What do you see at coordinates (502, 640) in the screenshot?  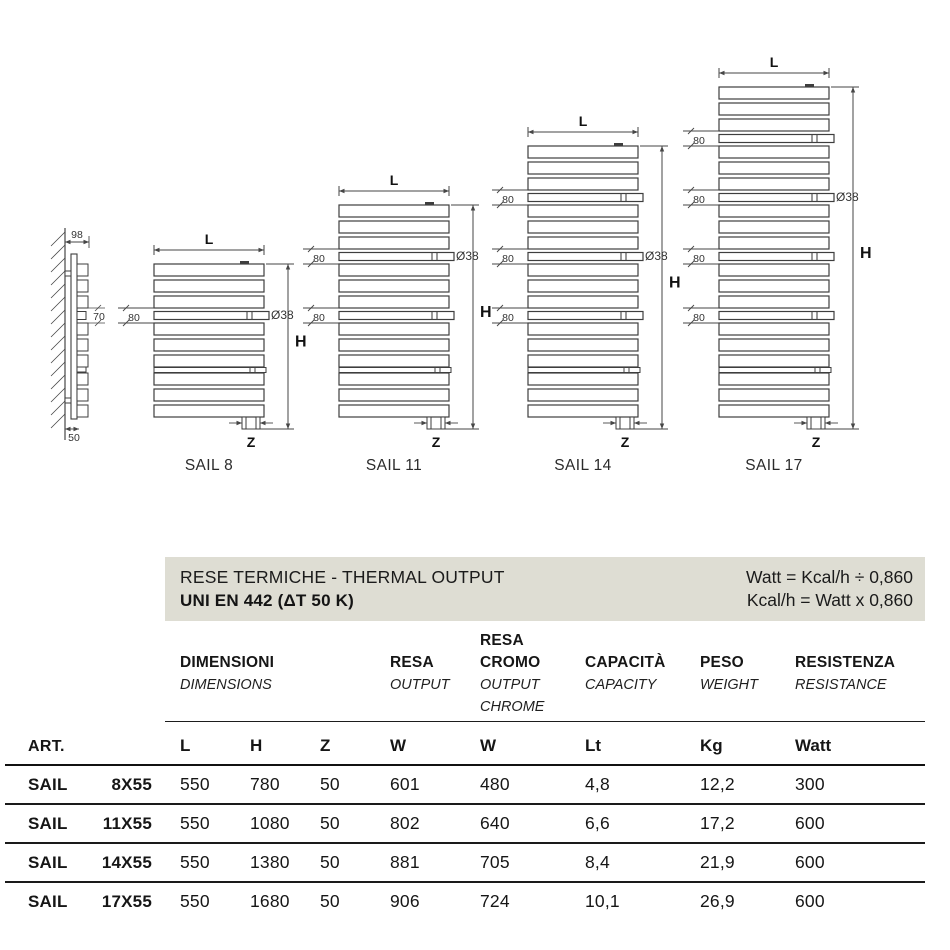 I see `group-output-chrome-it1: RESA` at bounding box center [502, 640].